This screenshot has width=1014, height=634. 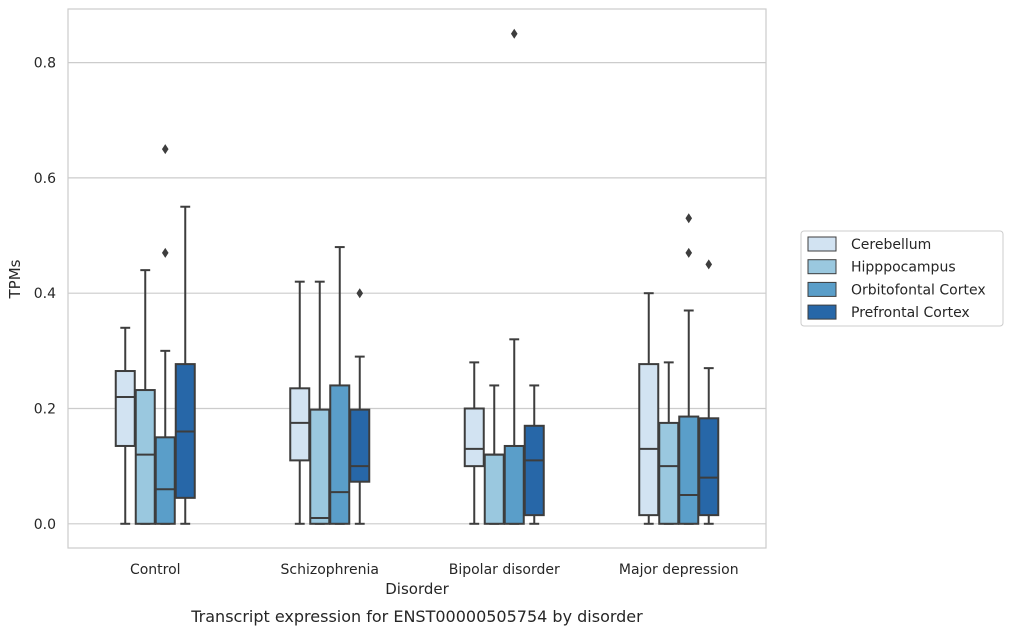 What do you see at coordinates (891, 245) in the screenshot?
I see `legend-label: Cerebellum` at bounding box center [891, 245].